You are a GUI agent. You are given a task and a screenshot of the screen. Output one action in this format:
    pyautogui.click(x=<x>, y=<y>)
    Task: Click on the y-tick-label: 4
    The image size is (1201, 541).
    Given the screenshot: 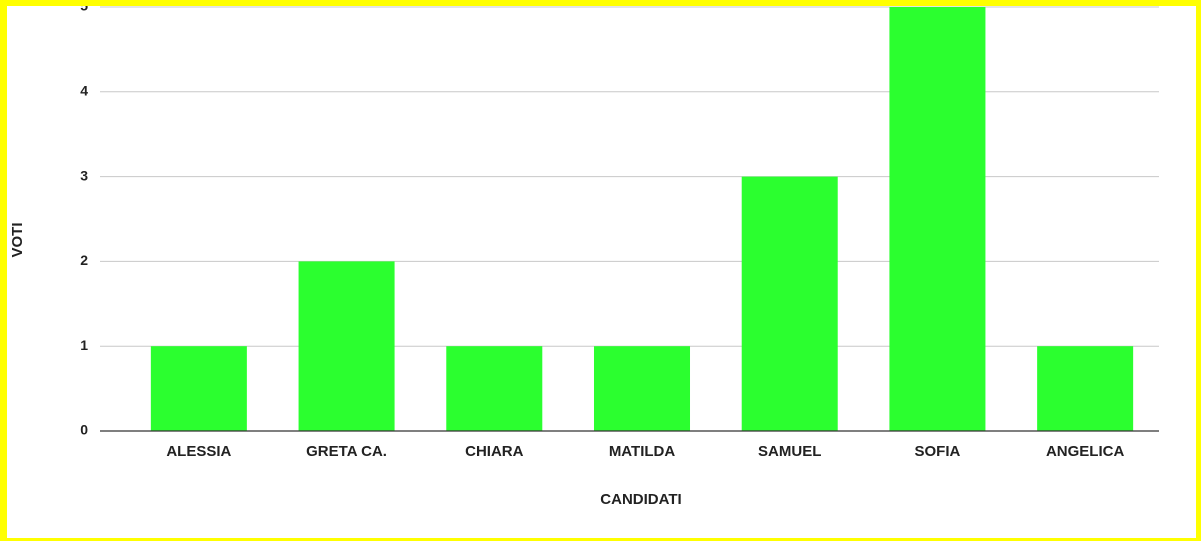 What is the action you would take?
    pyautogui.click(x=84, y=91)
    